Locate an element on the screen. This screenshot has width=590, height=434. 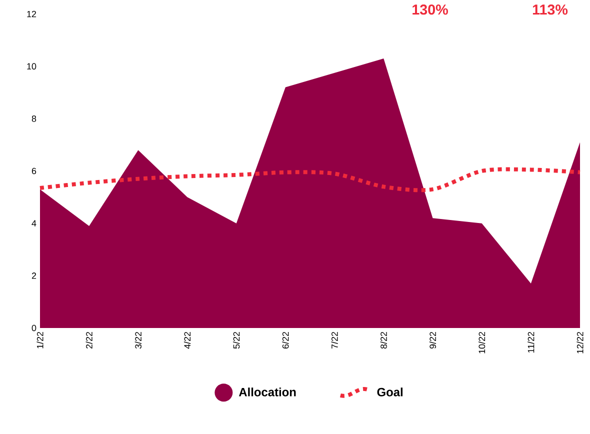
x-tick-label: 6/22 is located at coordinates (285, 340).